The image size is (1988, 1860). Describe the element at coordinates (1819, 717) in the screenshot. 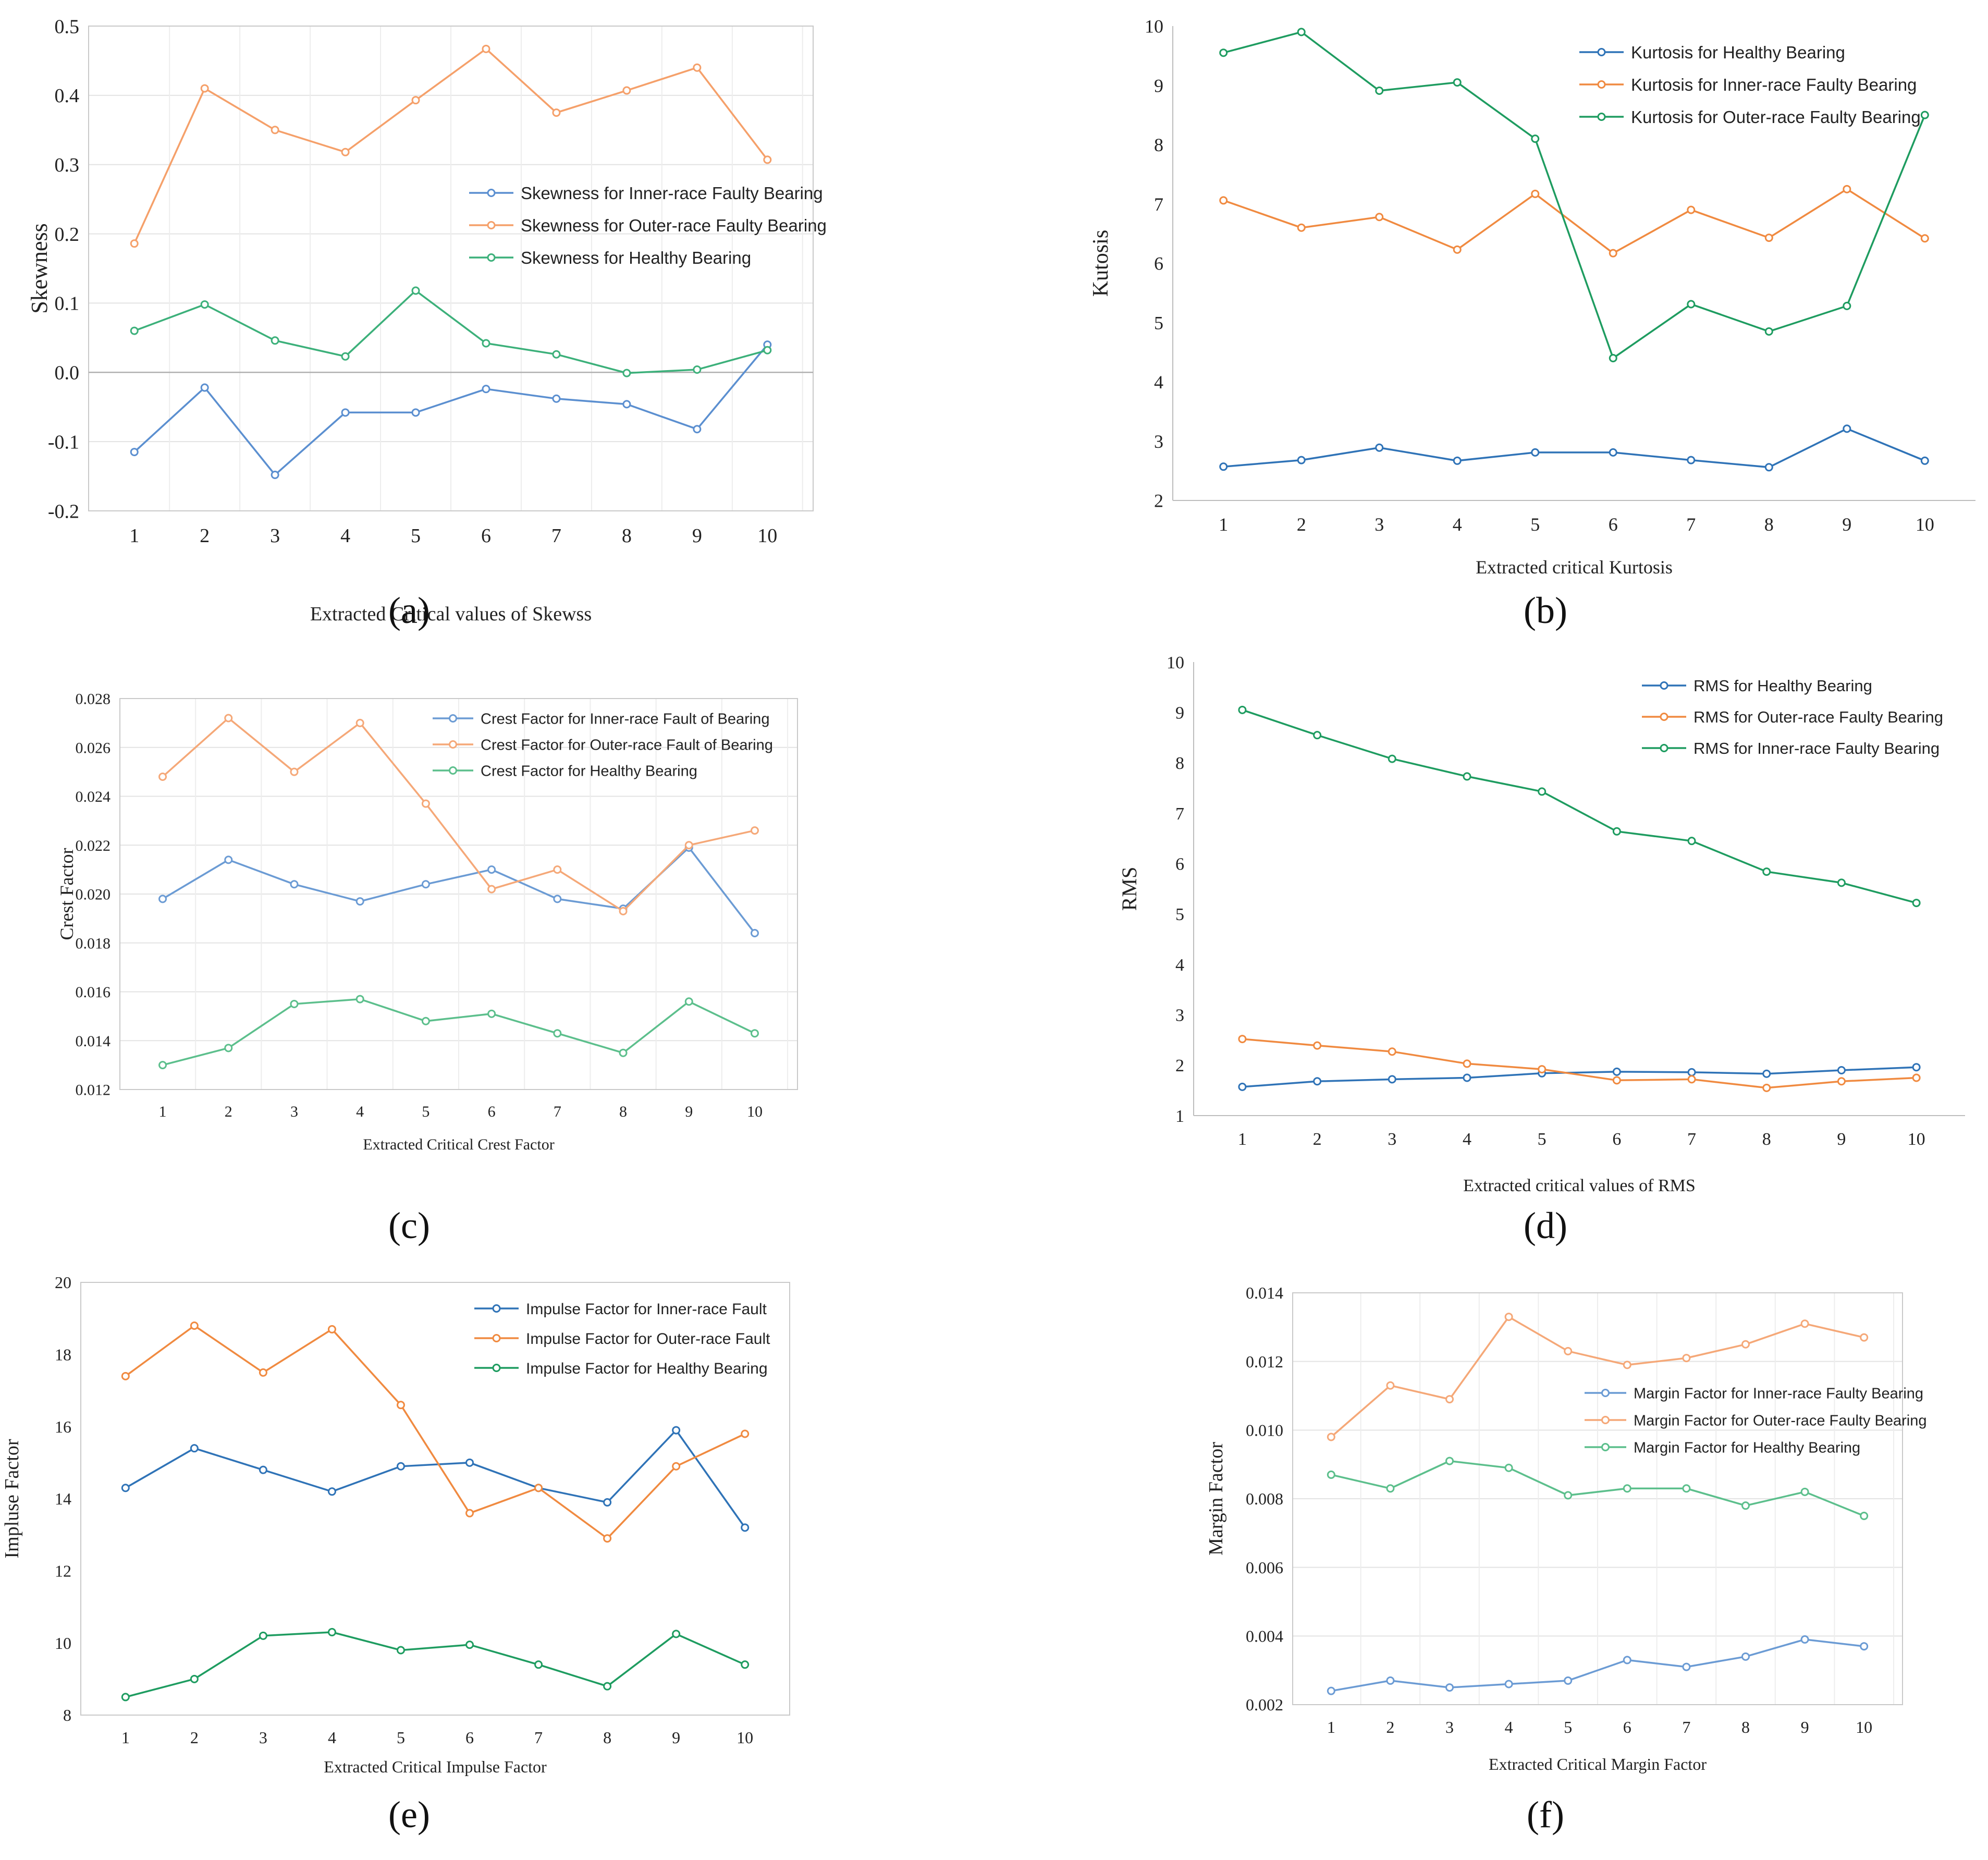

I see `legend-entry: RMS for Outer-race Faulty Bearing` at that location.